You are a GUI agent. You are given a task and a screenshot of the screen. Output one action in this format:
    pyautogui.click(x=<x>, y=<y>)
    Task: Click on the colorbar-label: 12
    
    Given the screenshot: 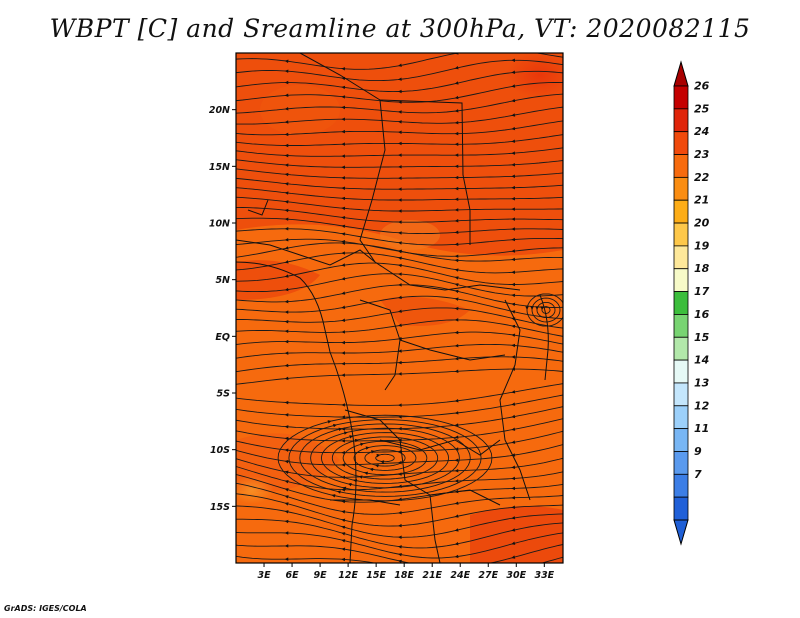 What is the action you would take?
    pyautogui.click(x=702, y=405)
    